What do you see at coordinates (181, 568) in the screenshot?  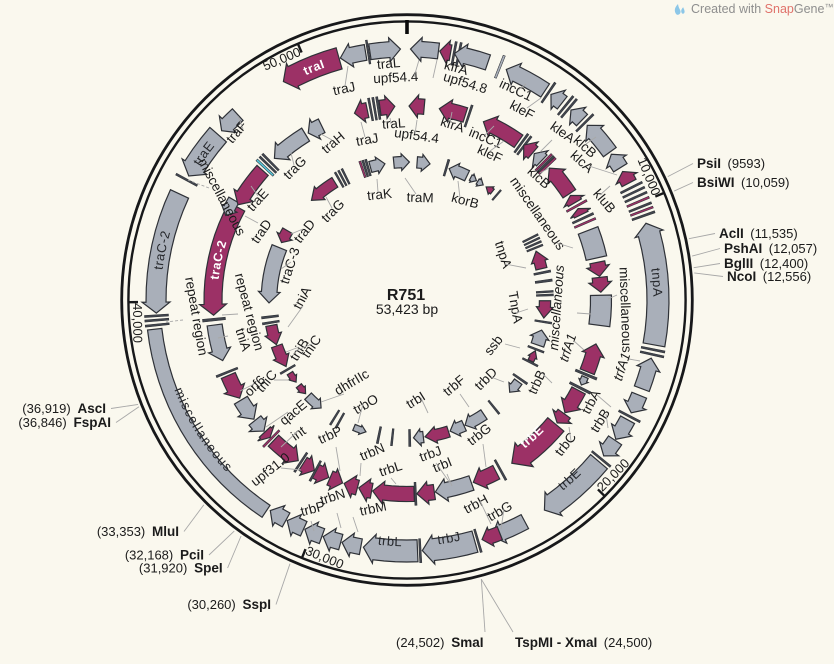 I see `svg-text: (31,920) SpeI` at bounding box center [181, 568].